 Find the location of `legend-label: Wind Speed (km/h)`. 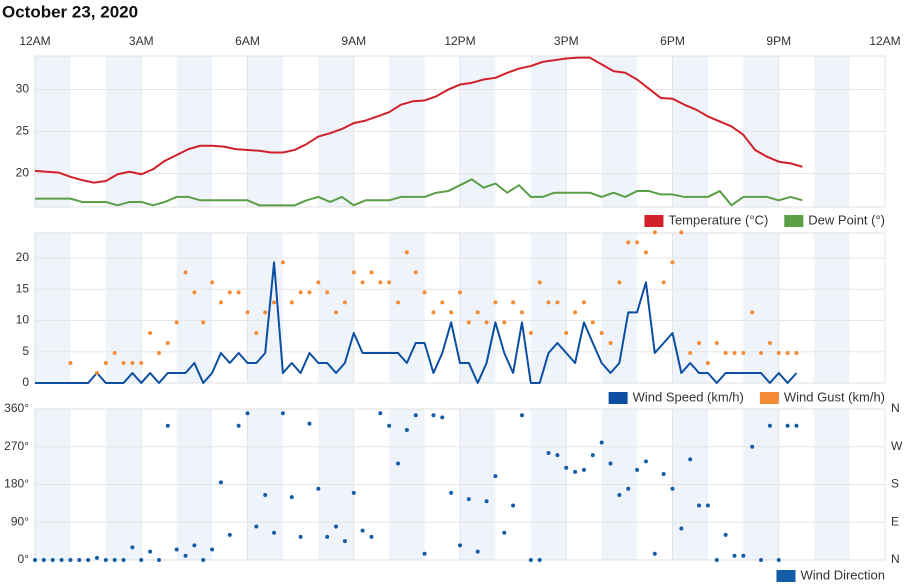

legend-label: Wind Speed (km/h) is located at coordinates (688, 396).